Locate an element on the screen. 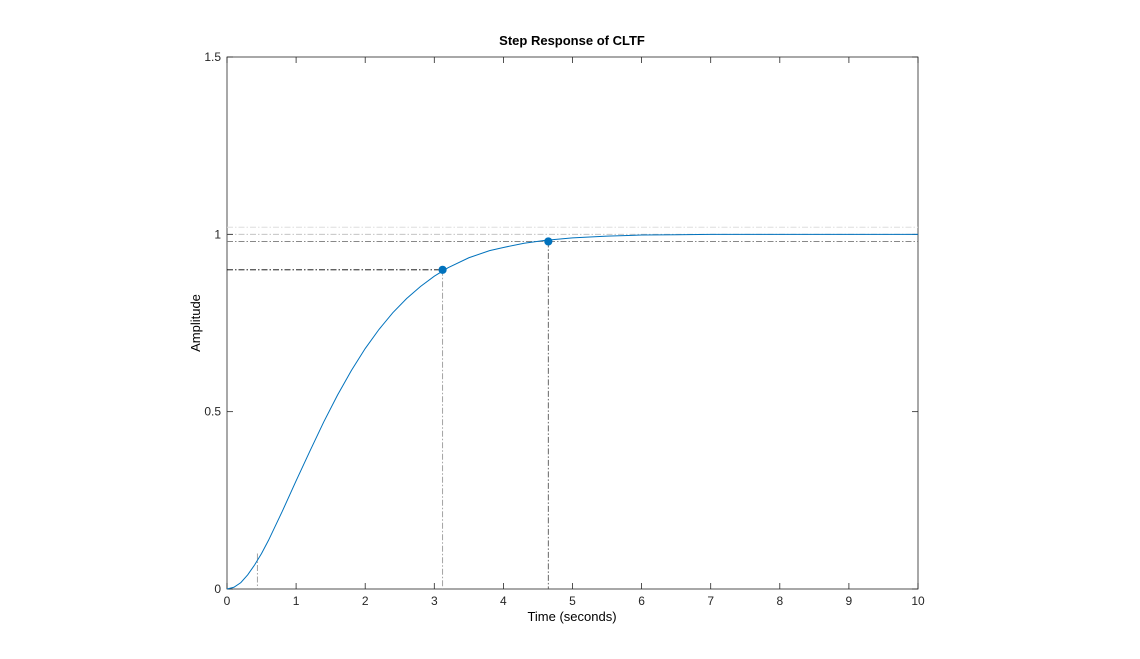 Image resolution: width=1140 pixels, height=659 pixels. y-axis-label: Amplitude is located at coordinates (195, 323).